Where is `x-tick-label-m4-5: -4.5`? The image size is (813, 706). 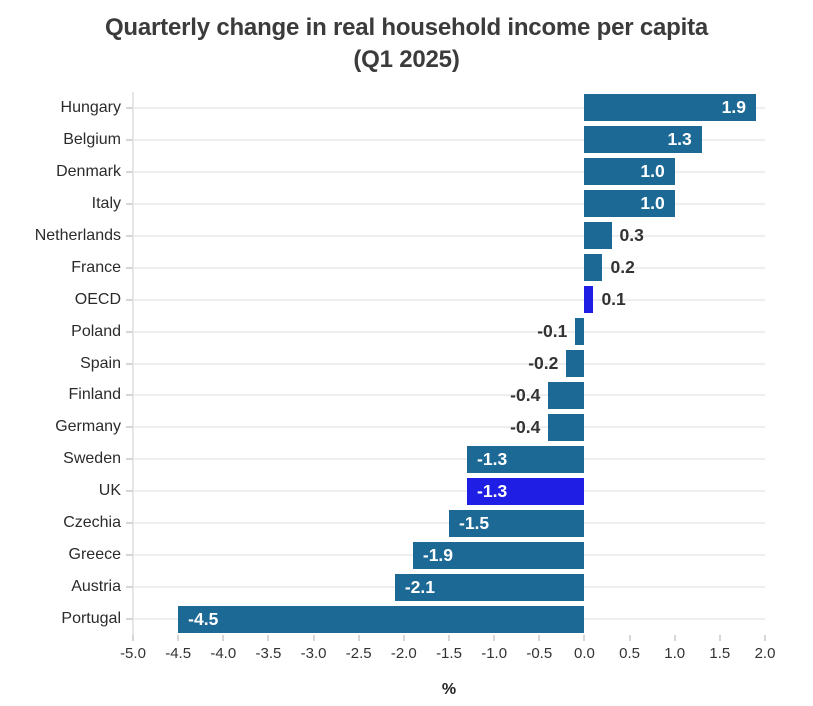 x-tick-label-m4-5: -4.5 is located at coordinates (178, 653).